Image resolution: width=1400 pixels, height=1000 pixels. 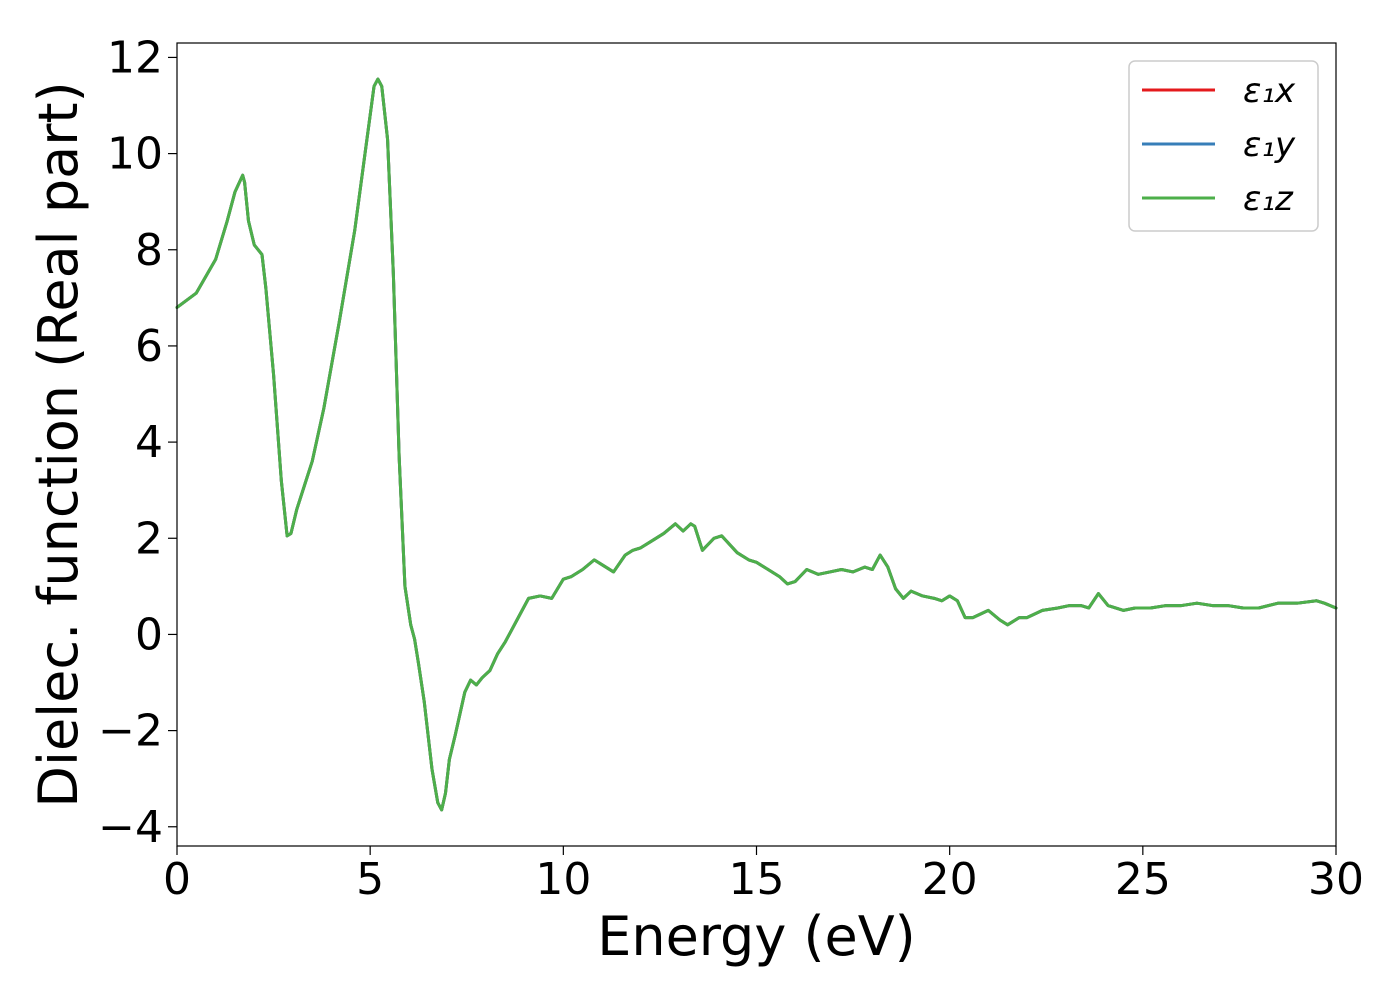 I want to click on y-tick-label: −2, so click(x=130, y=731).